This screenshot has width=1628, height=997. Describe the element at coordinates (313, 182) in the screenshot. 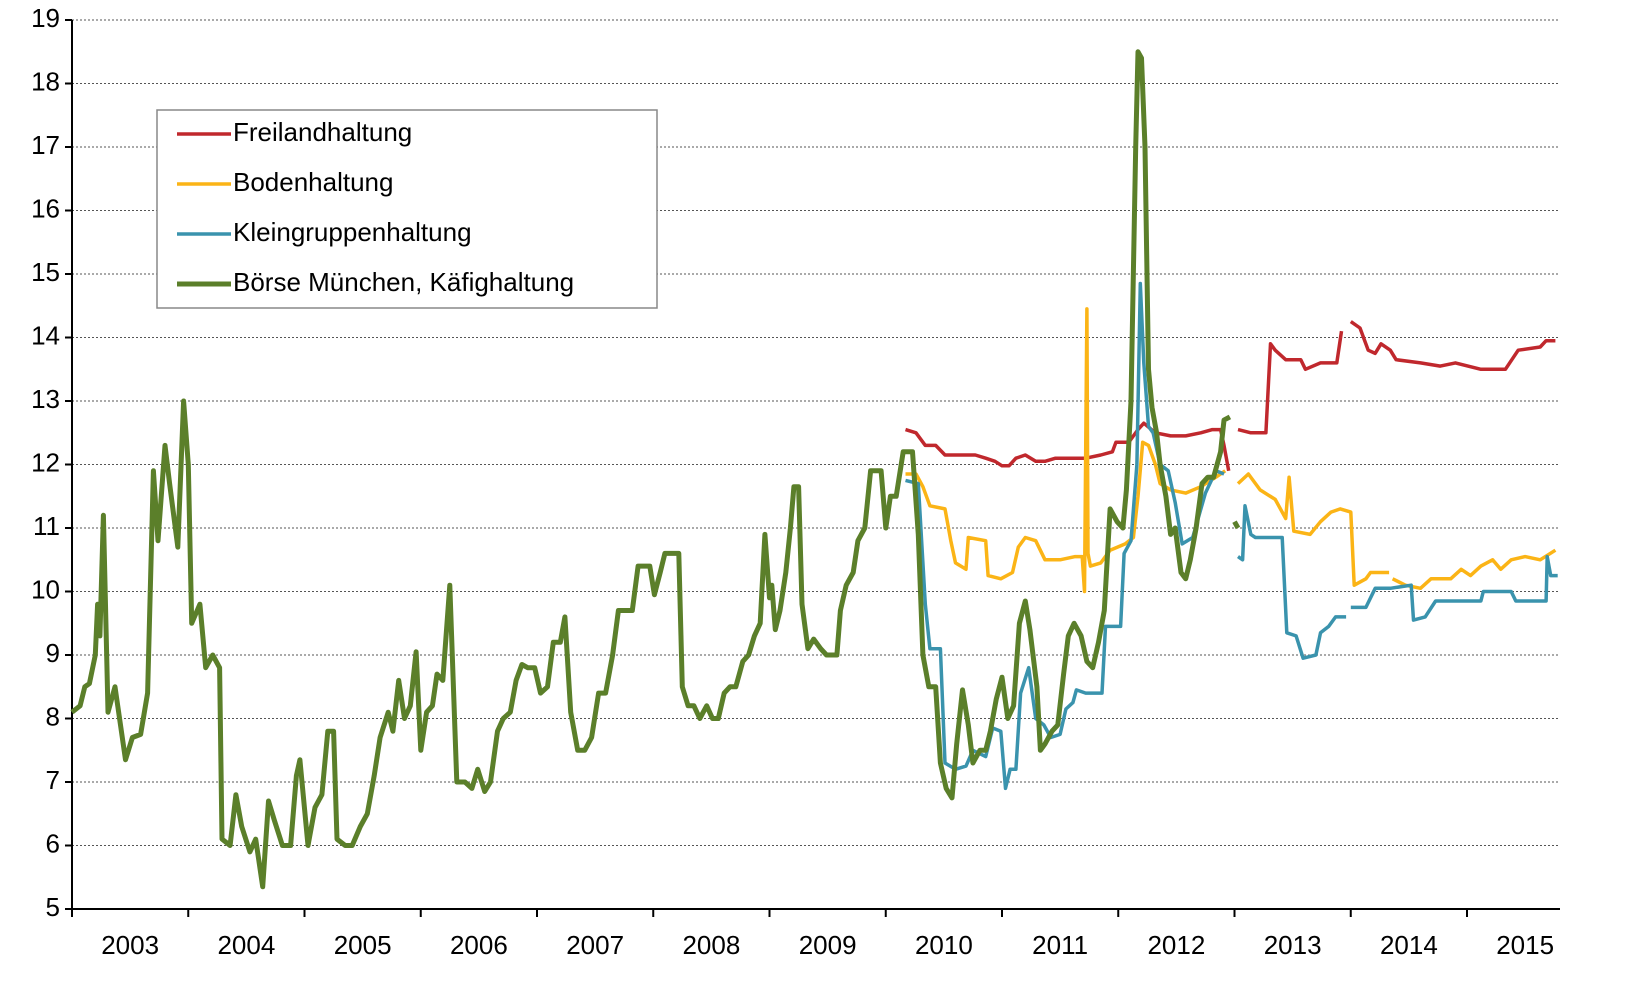

I see `legend-label: Bodenhaltung` at that location.